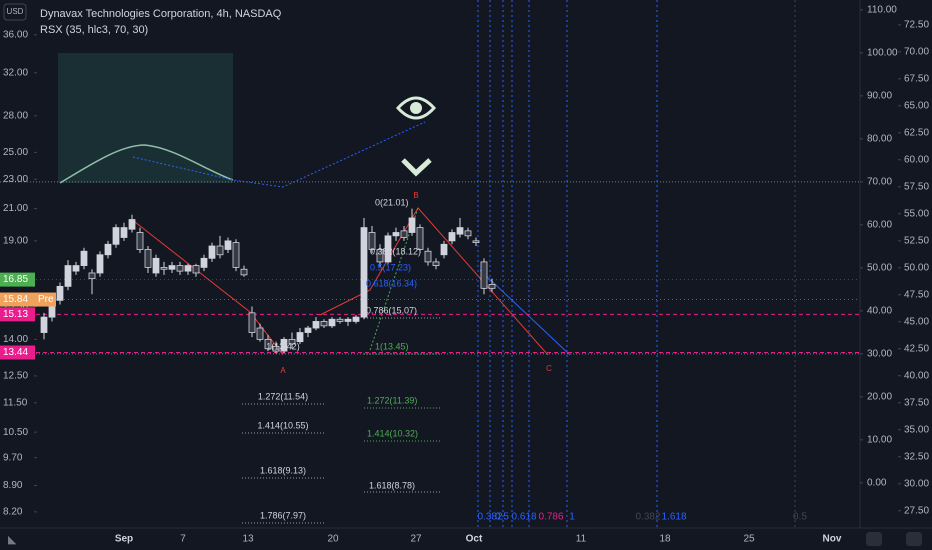 The height and width of the screenshot is (550, 932). I want to click on y2-tick-label: 90.00, so click(879, 96).